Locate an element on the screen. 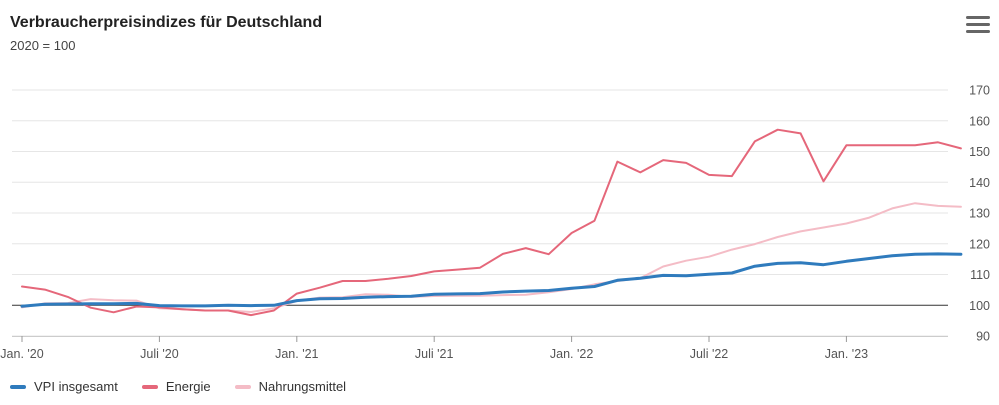 The image size is (999, 405). hamburger-menu-icon is located at coordinates (978, 27).